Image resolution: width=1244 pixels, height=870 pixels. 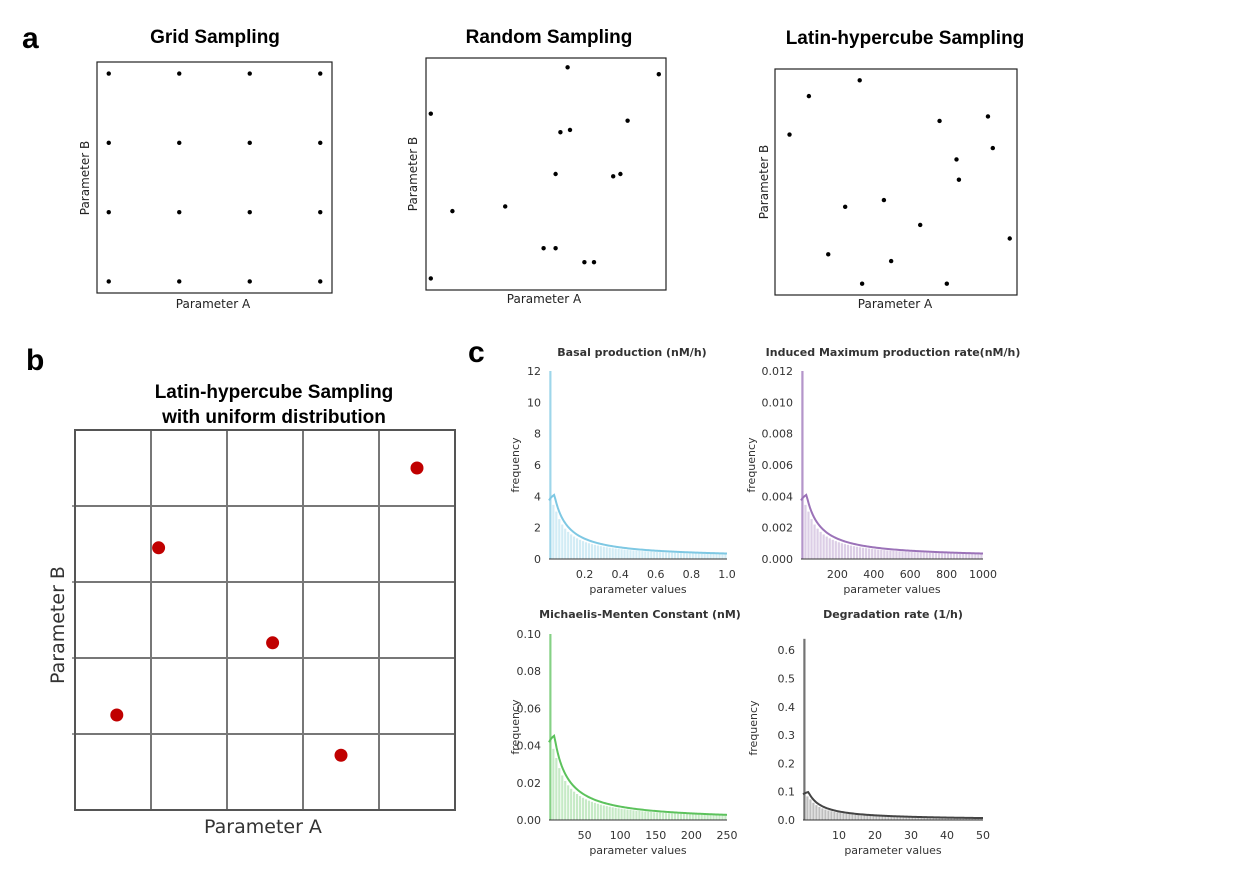 What do you see at coordinates (727, 574) in the screenshot?
I see `x-tick-label: 1.0` at bounding box center [727, 574].